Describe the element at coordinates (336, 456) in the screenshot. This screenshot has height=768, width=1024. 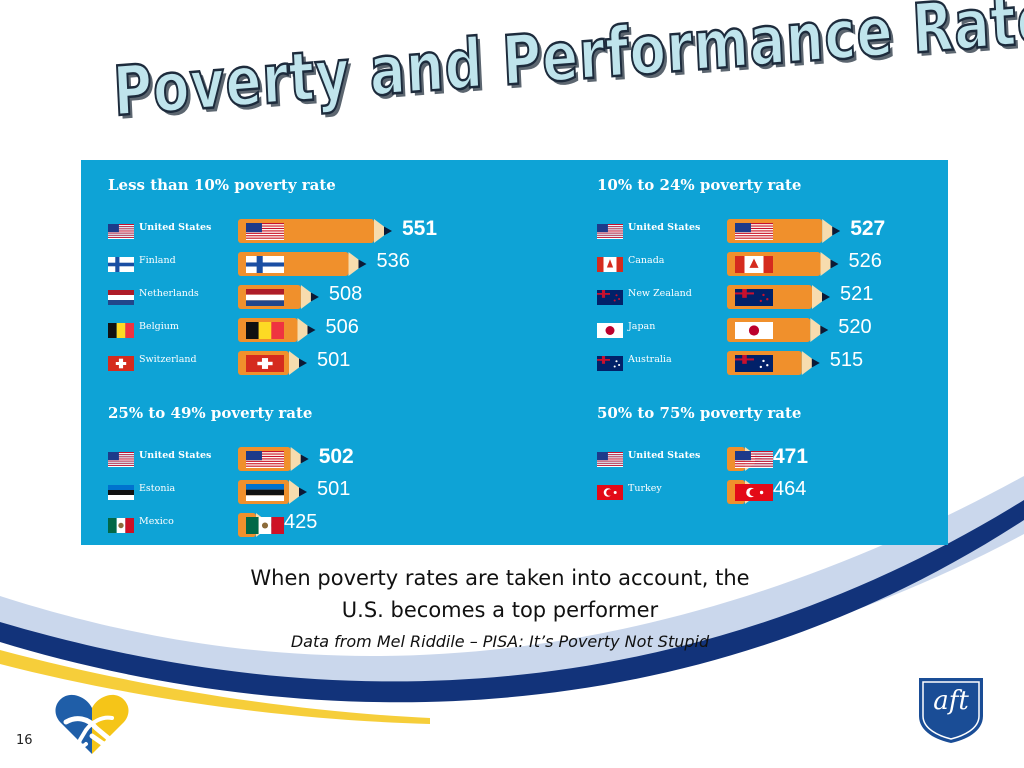
I see `score-value: 502` at that location.